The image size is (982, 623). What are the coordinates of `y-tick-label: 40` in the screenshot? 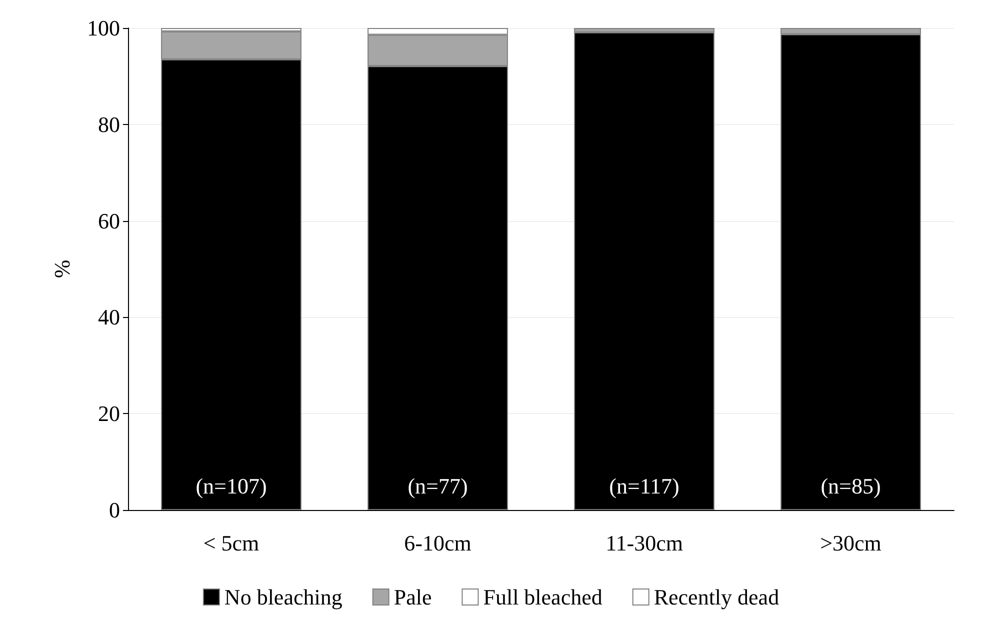 It's located at (109, 317).